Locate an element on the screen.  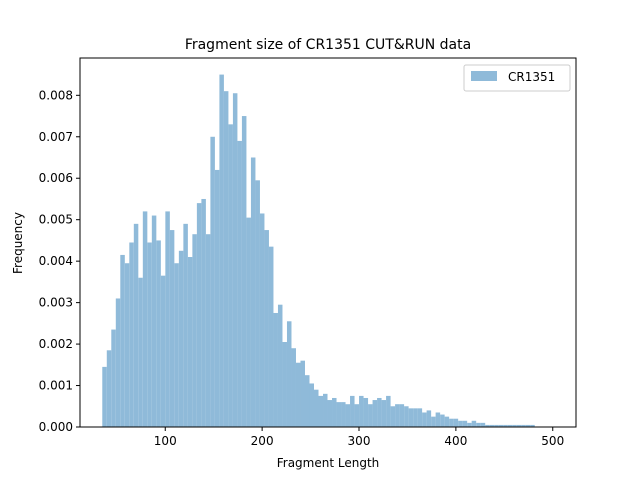
y-tick-label: 0.007 is located at coordinates (56, 137).